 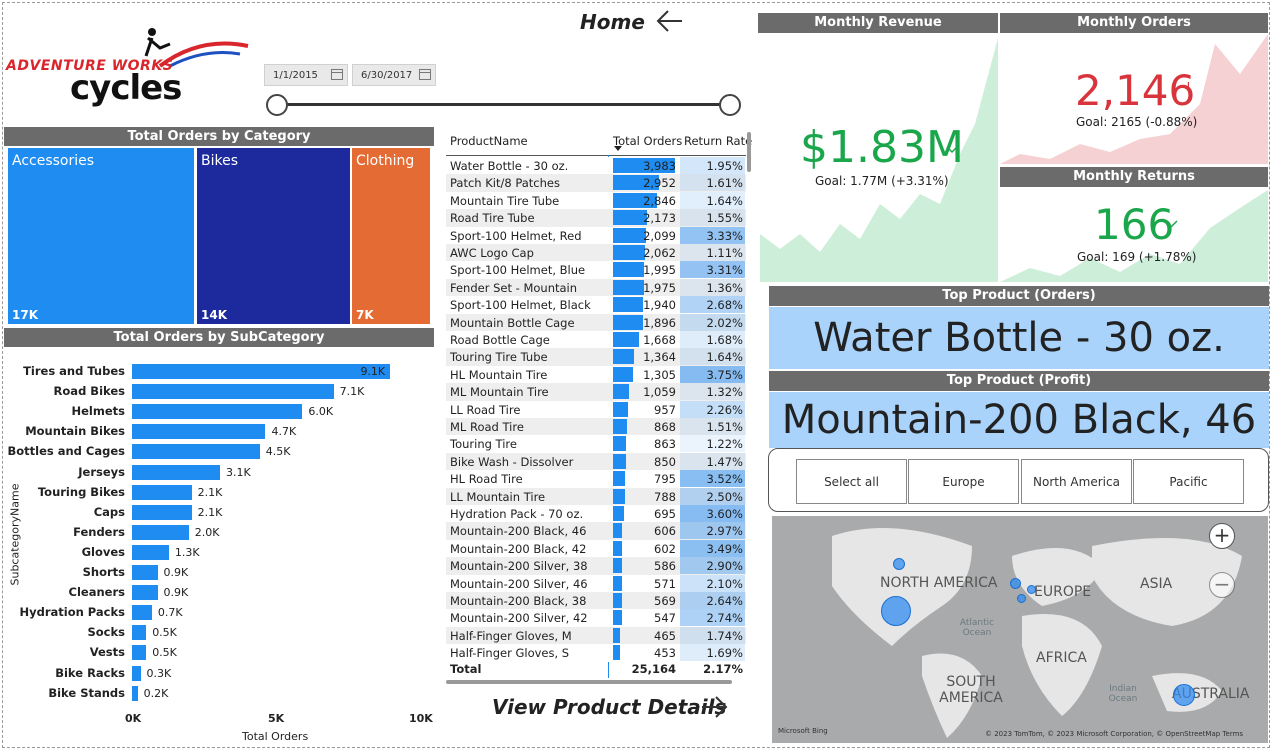 What do you see at coordinates (659, 287) in the screenshot?
I see `product-orders: 1,975` at bounding box center [659, 287].